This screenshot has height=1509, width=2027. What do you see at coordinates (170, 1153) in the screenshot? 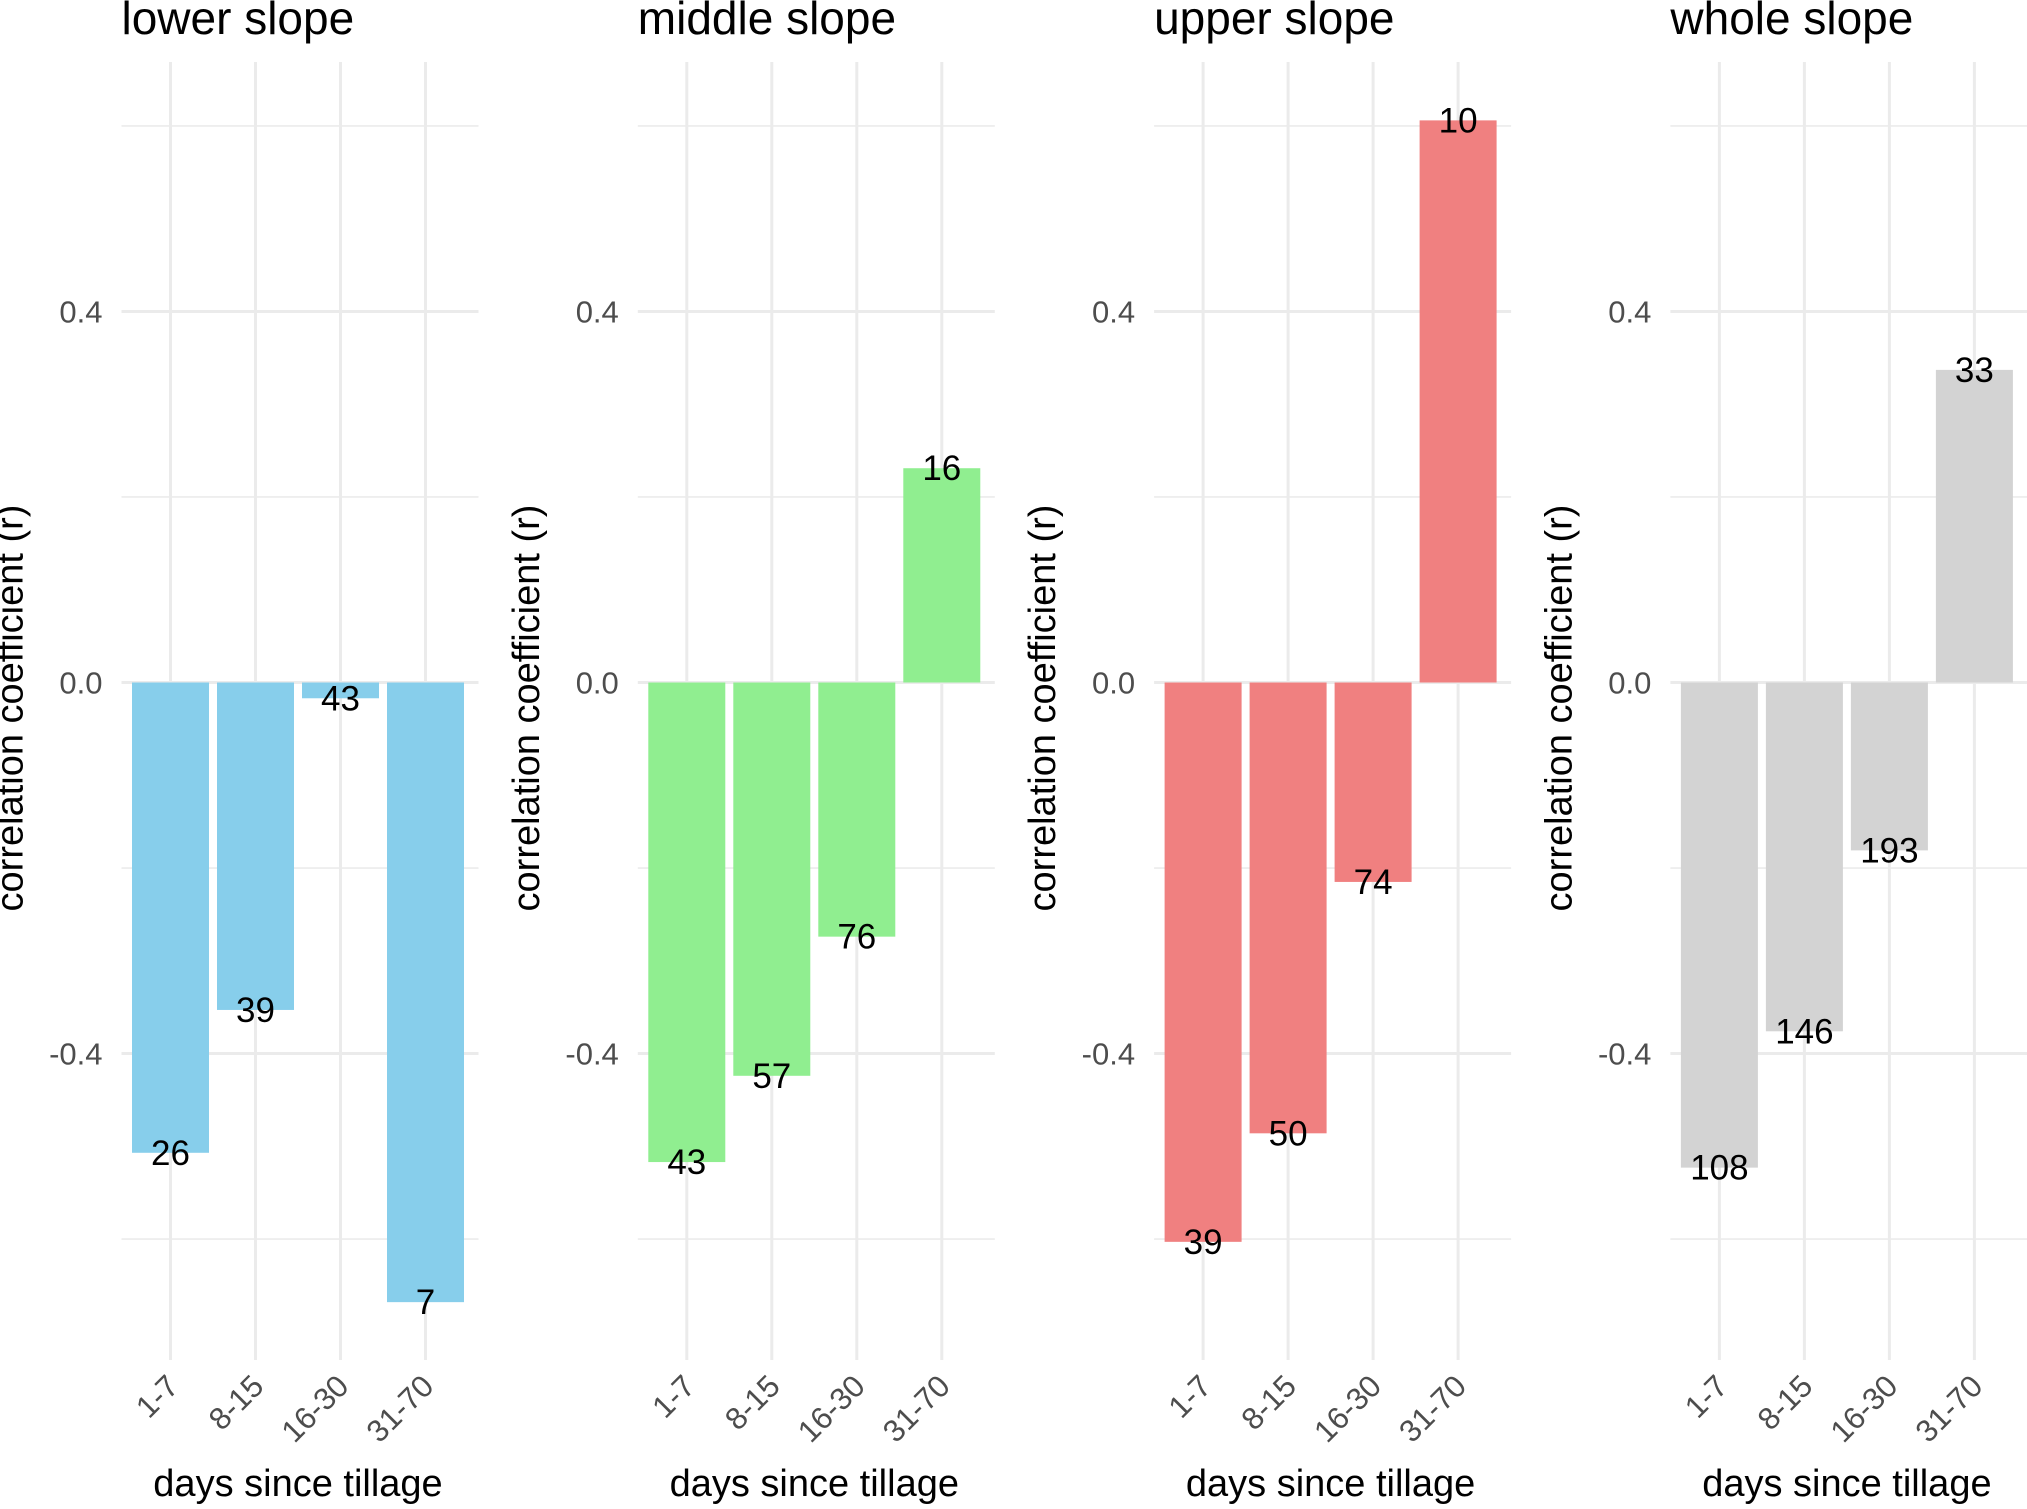
I see `data-label: 26` at bounding box center [170, 1153].